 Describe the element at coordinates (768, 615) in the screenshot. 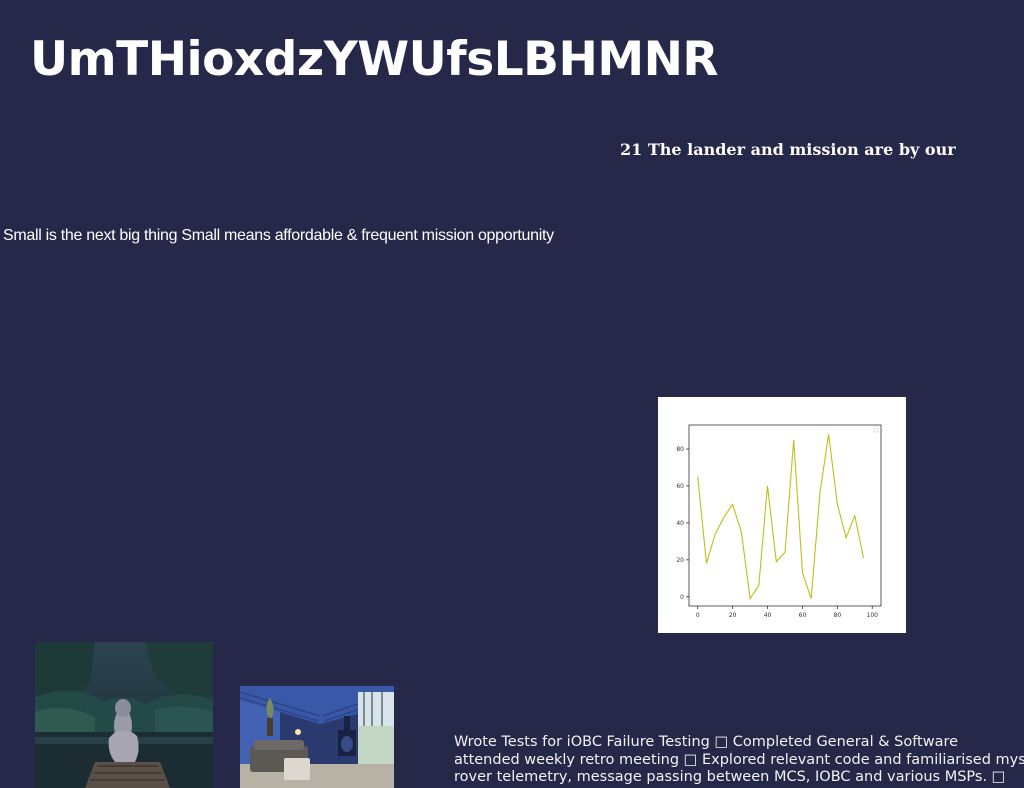

I see `x-tick-label: 40` at that location.